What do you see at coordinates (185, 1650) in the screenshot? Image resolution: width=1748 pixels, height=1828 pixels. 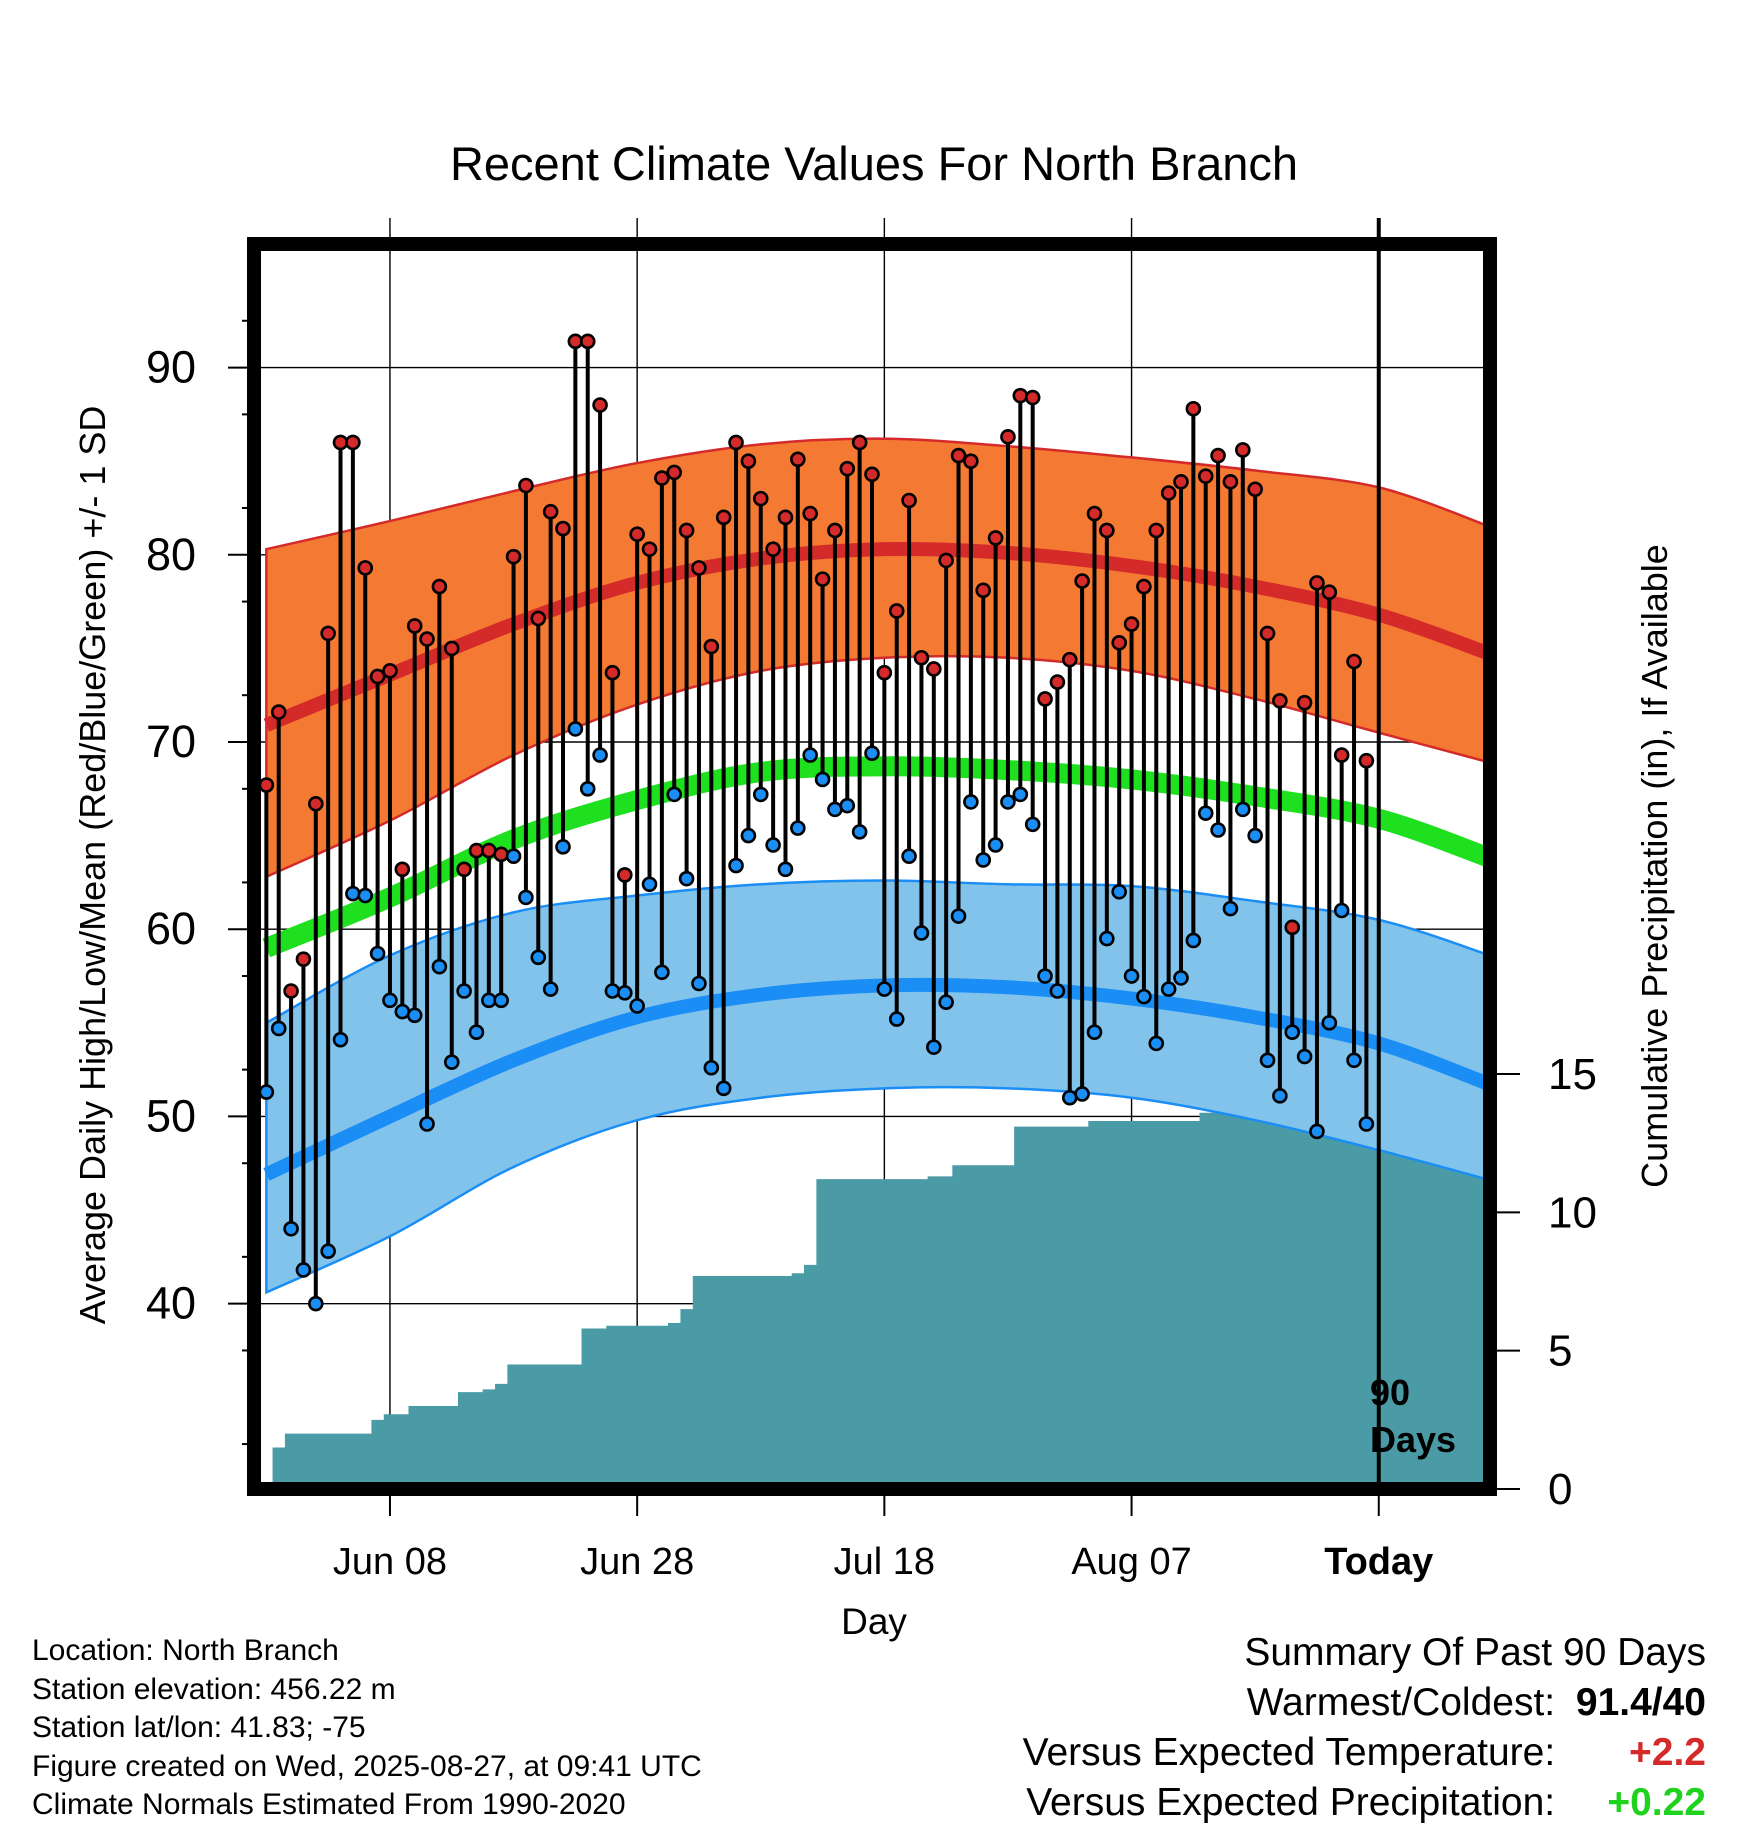 I see `info-location: Location: North Branch` at bounding box center [185, 1650].